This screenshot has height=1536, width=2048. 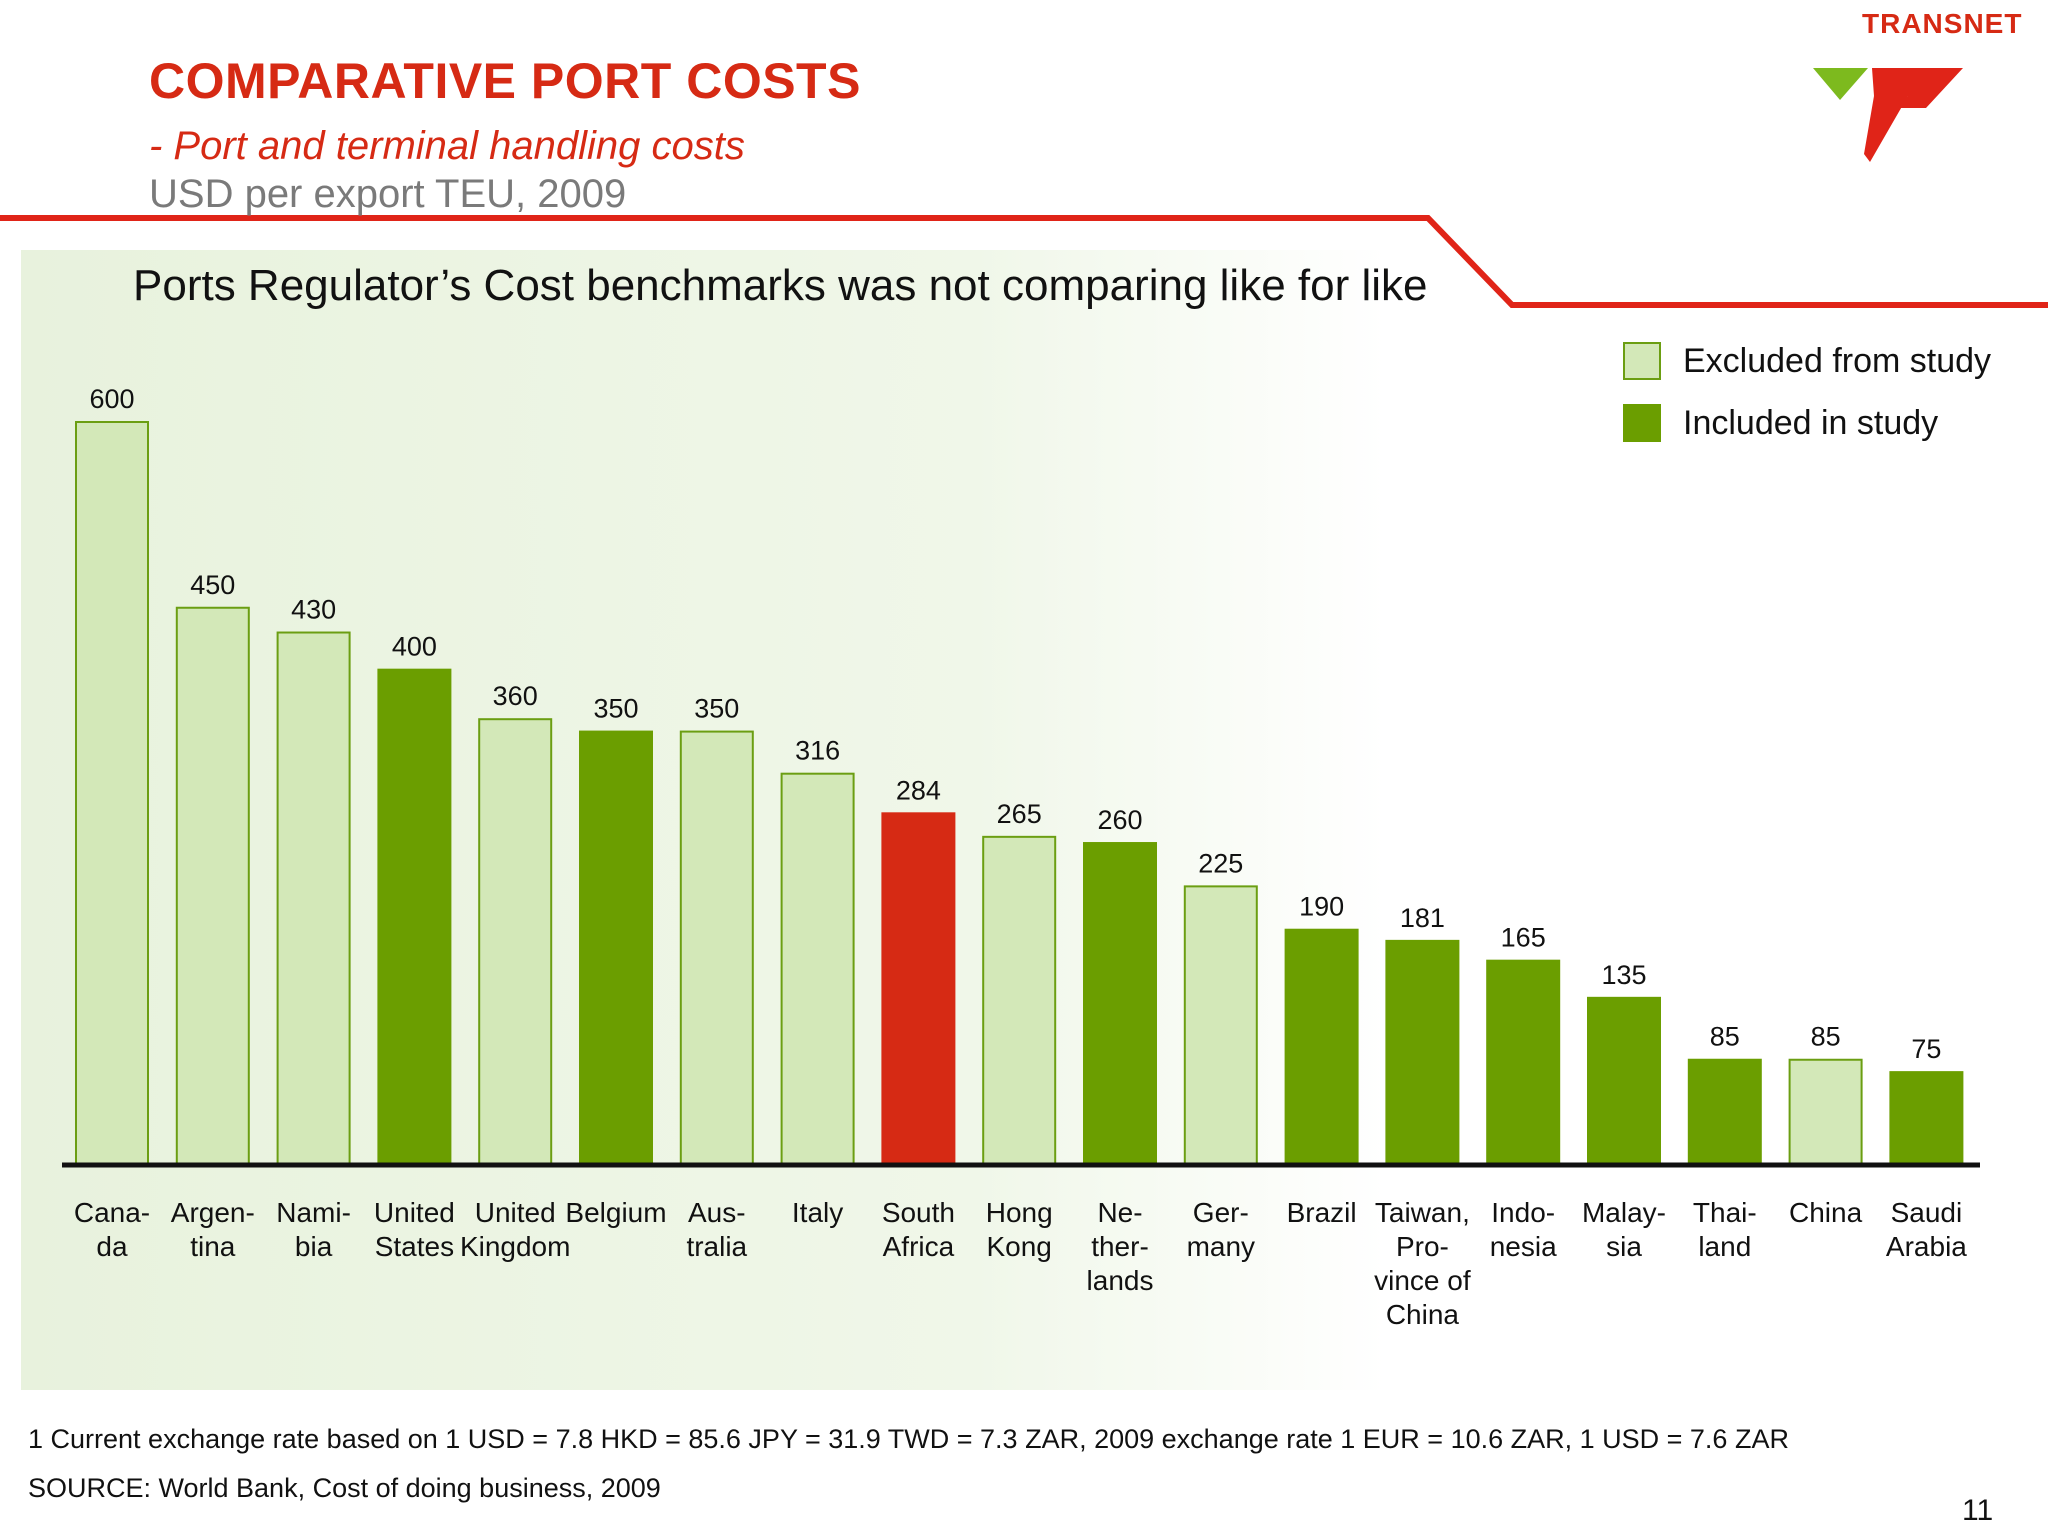 I want to click on legend-item-excluded: Excluded from study, so click(x=1807, y=361).